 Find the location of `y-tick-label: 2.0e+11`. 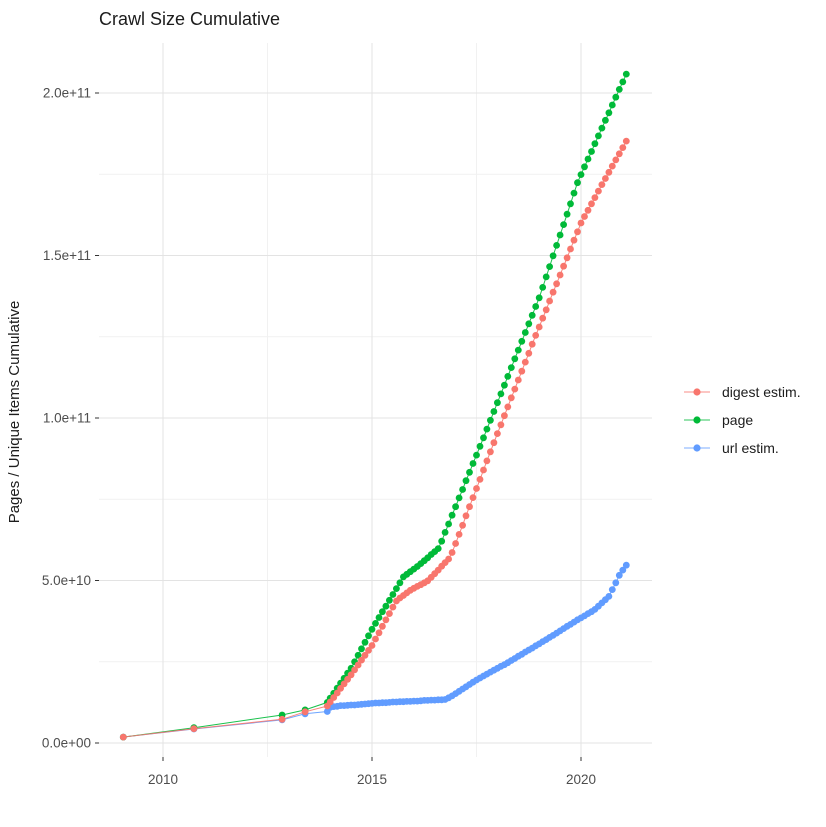

y-tick-label: 2.0e+11 is located at coordinates (67, 93).